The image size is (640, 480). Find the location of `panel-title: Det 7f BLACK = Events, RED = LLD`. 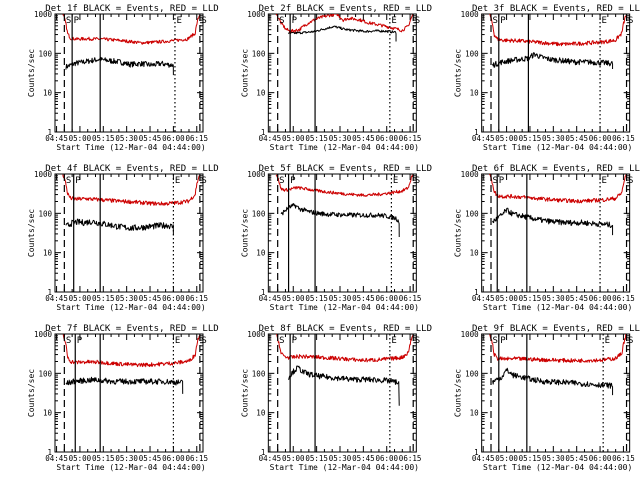

panel-title: Det 7f BLACK = Events, RED = LLD is located at coordinates (131, 329).